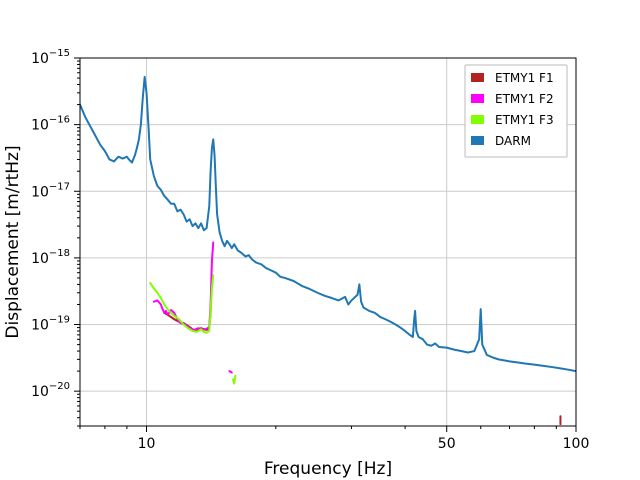 Image resolution: width=640 pixels, height=480 pixels. What do you see at coordinates (50, 190) in the screenshot?
I see `y-tick-label: 10−17` at bounding box center [50, 190].